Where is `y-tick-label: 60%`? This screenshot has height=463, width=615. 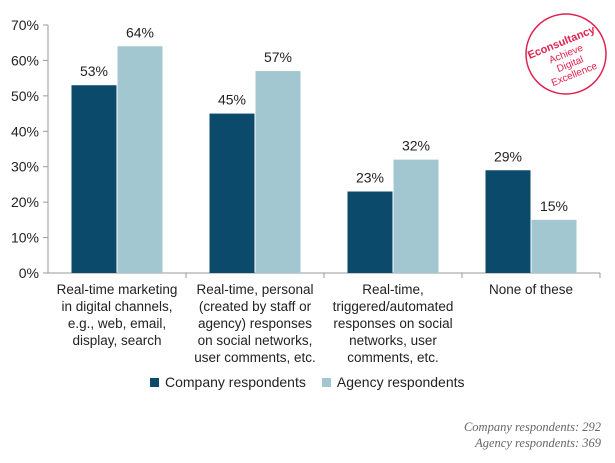 y-tick-label: 60% is located at coordinates (25, 60).